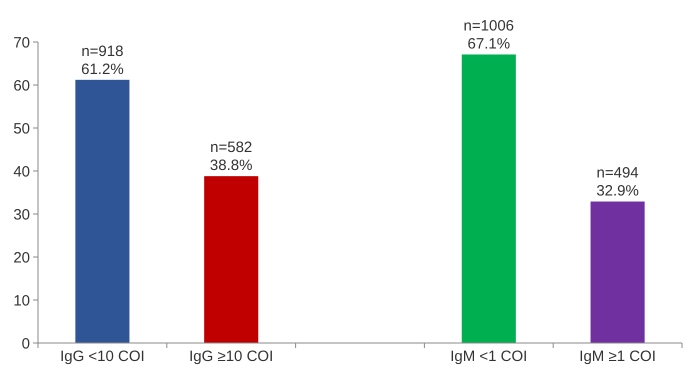 This screenshot has width=696, height=377. I want to click on y-tick-label: 50, so click(21, 129).